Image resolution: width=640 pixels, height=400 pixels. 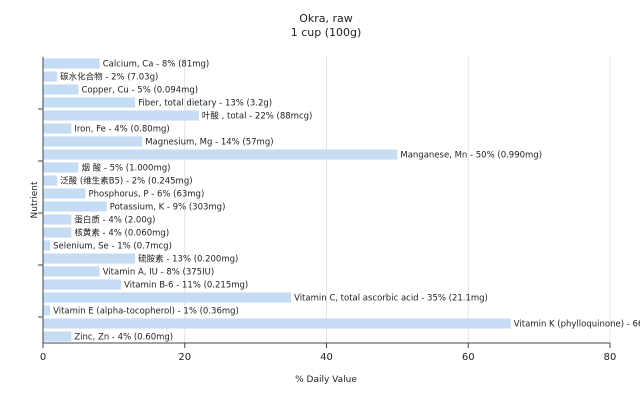 I want to click on bar-label: Magnesium, Mg - 14% (57mg), so click(x=209, y=143).